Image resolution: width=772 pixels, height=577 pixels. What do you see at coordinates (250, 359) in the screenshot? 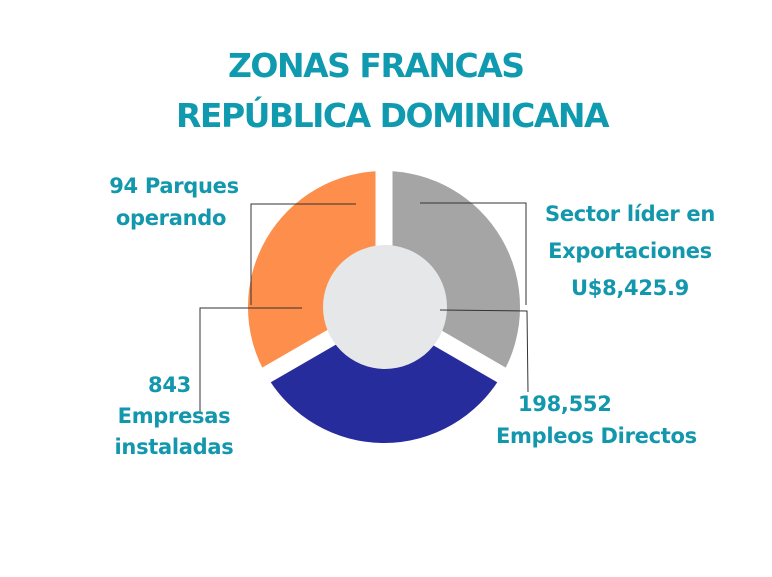
I see `leader-line-empresas` at bounding box center [250, 359].